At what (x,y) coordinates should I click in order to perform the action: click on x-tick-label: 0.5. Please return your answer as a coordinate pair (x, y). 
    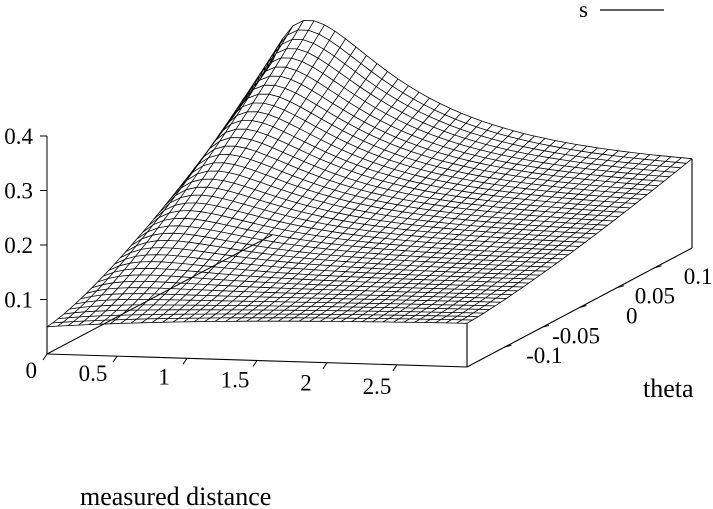
    Looking at the image, I should click on (93, 373).